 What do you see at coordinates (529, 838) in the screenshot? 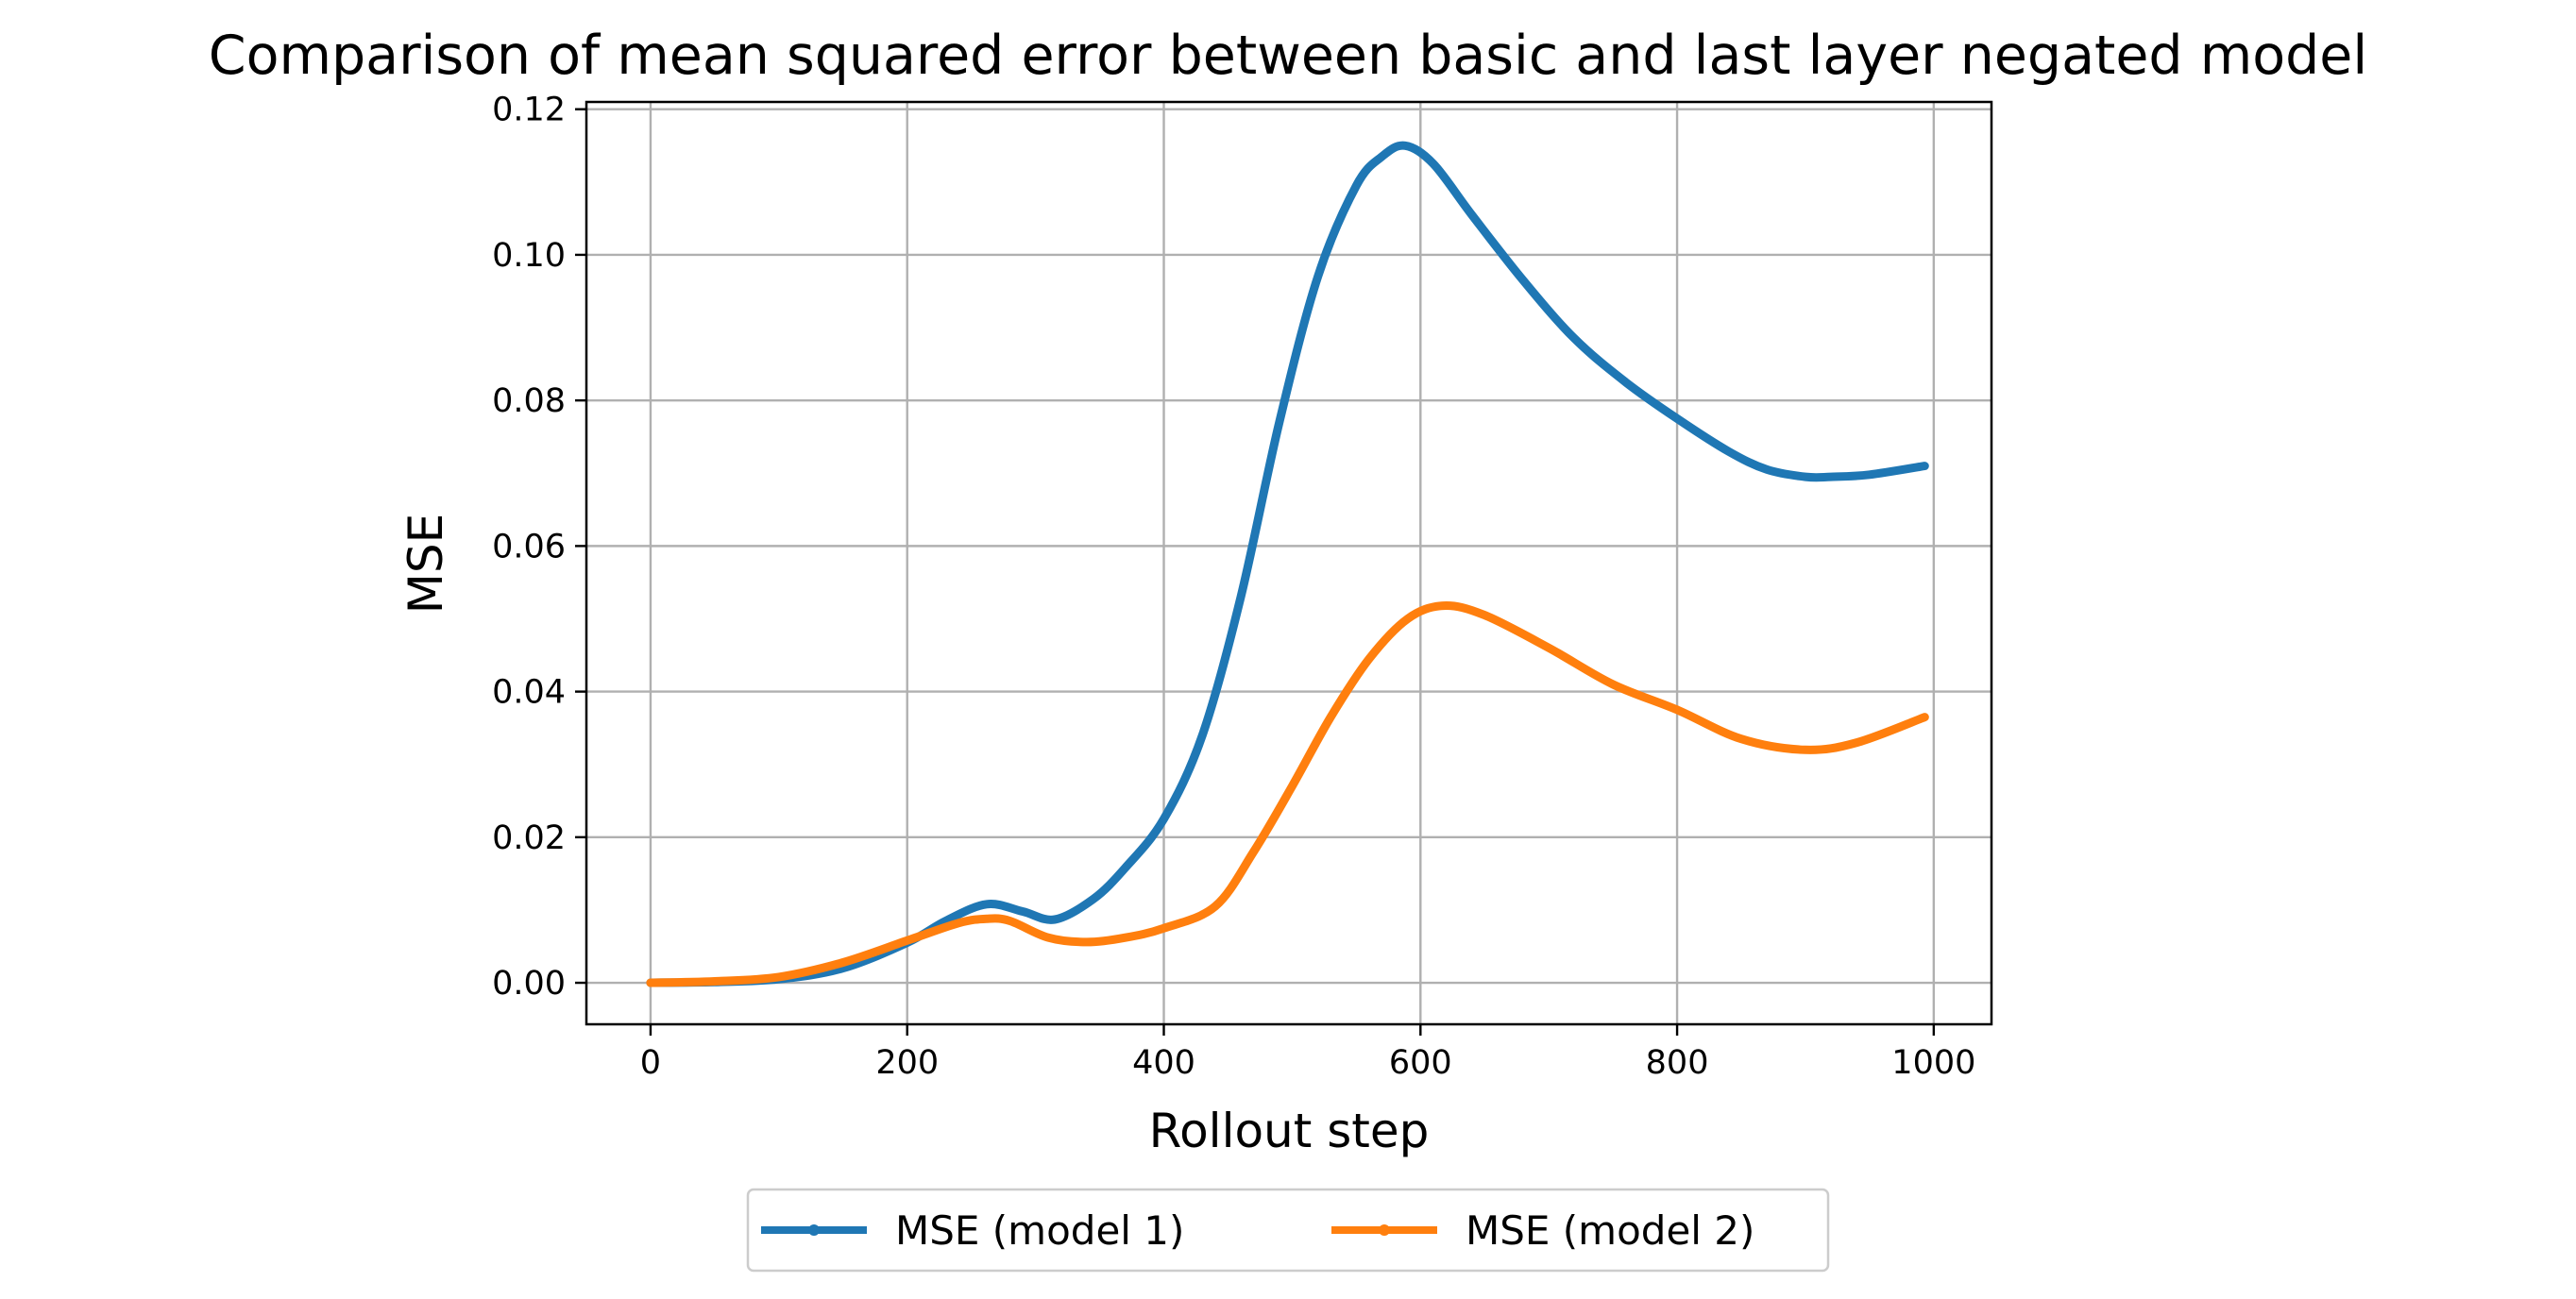
I see `y-tick-label: 0.02` at bounding box center [529, 838].